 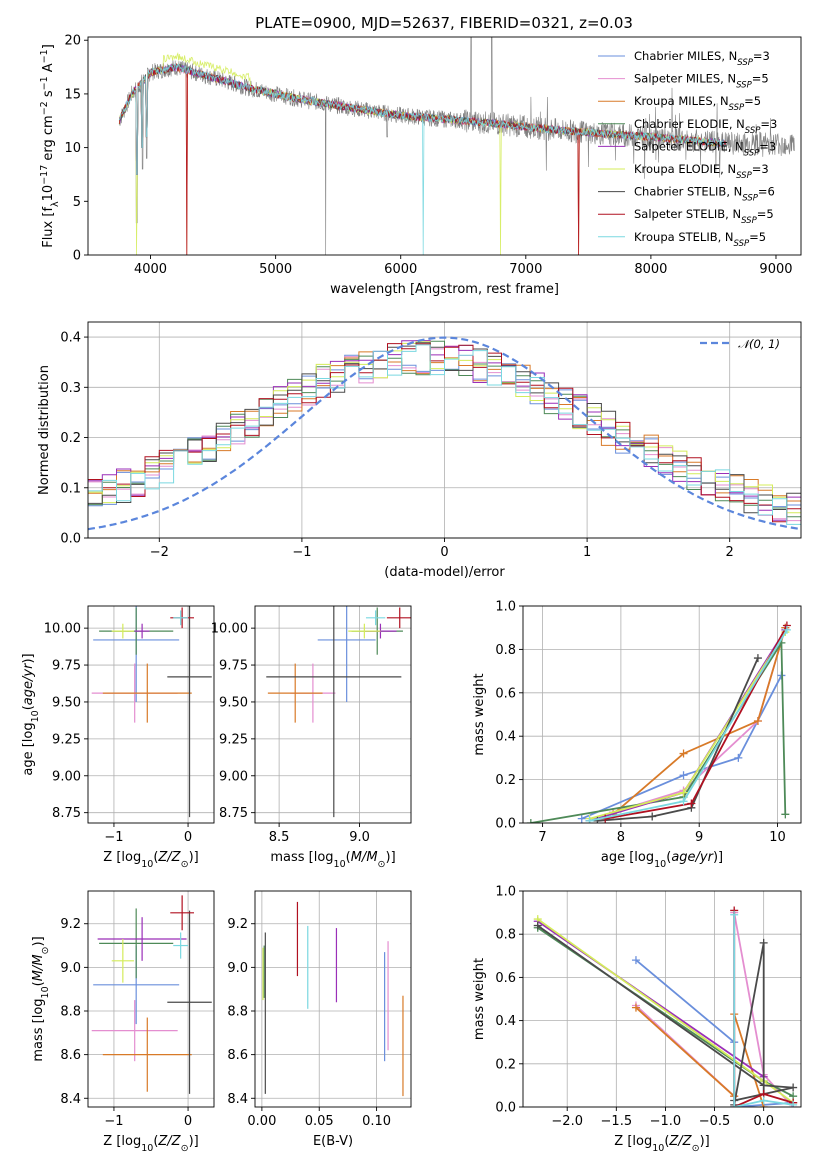 I want to click on y-tick-label: 9.00, so click(x=233, y=776).